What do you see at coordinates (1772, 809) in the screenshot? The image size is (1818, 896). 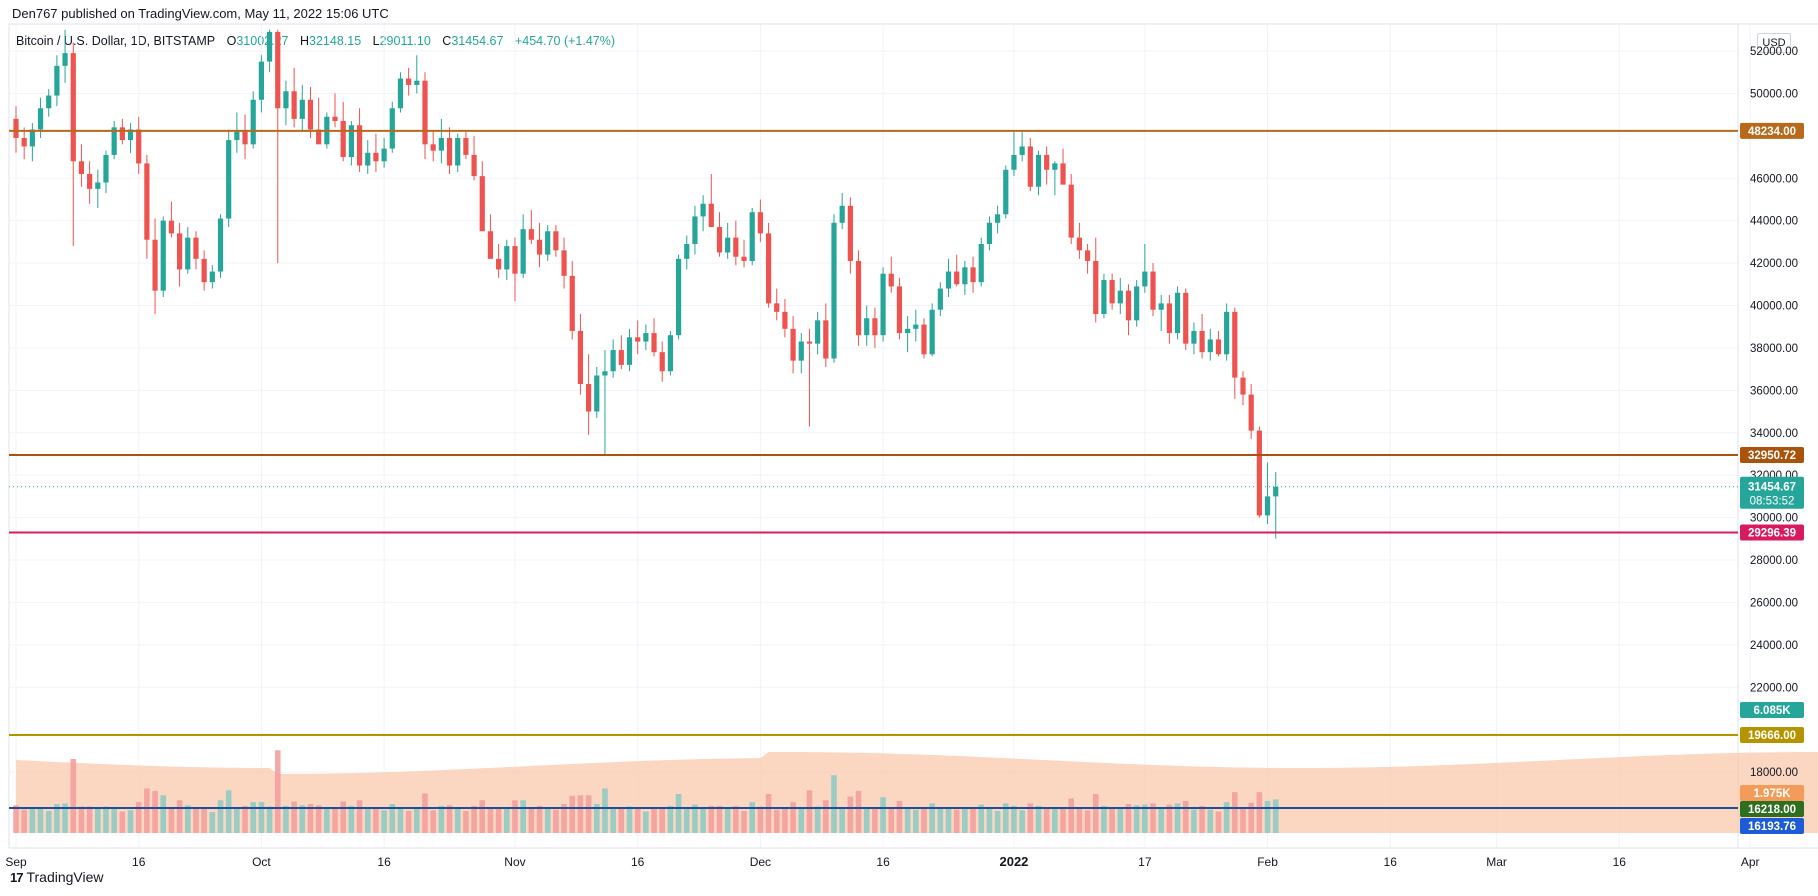 I see `volume-level-low-badge: 16218.00` at bounding box center [1772, 809].